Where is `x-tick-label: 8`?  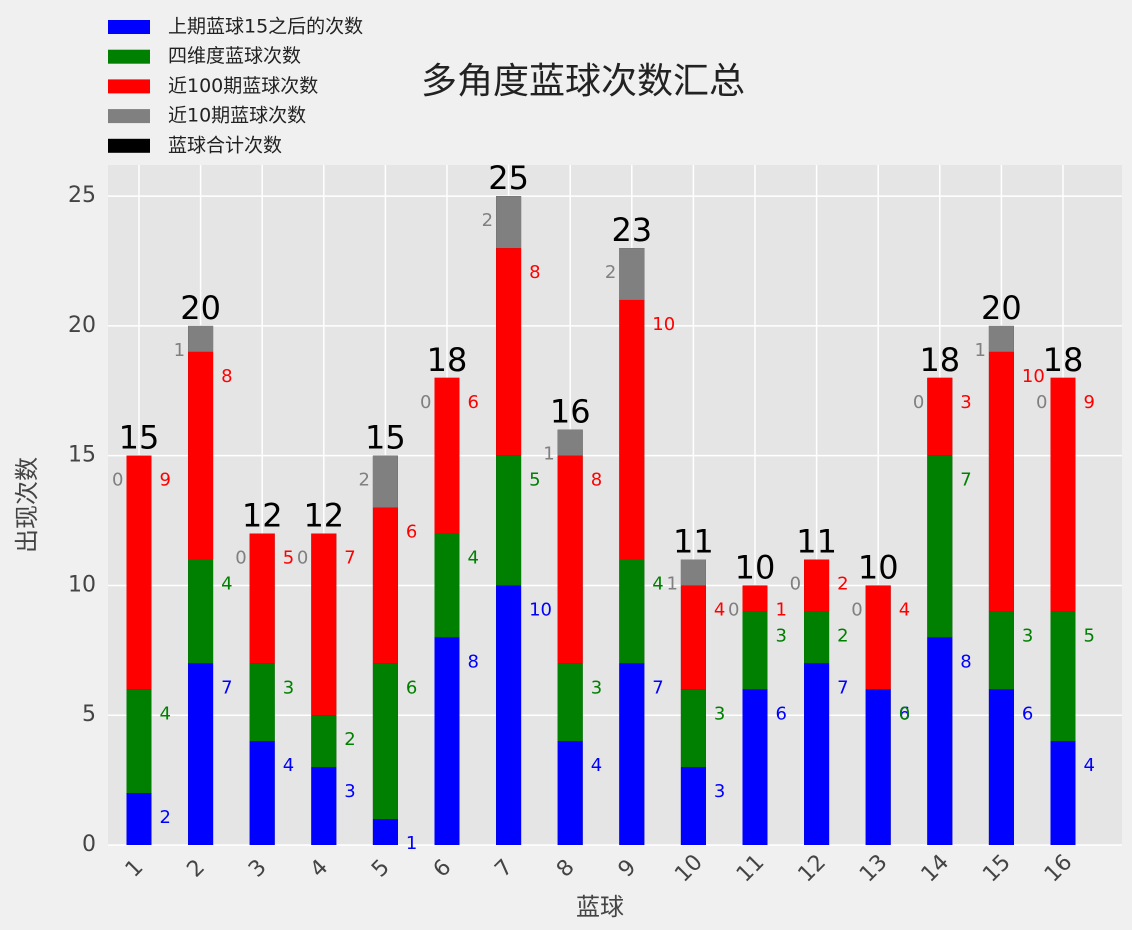 x-tick-label: 8 is located at coordinates (566, 869).